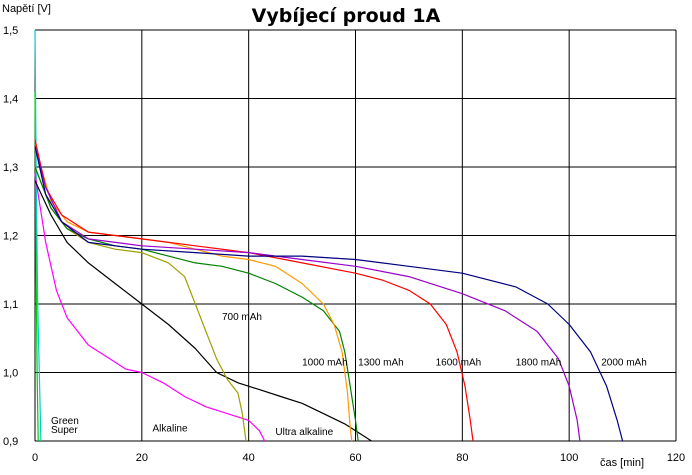  Describe the element at coordinates (346, 16) in the screenshot. I see `chart-title: Vybíjecí proud 1A` at that location.